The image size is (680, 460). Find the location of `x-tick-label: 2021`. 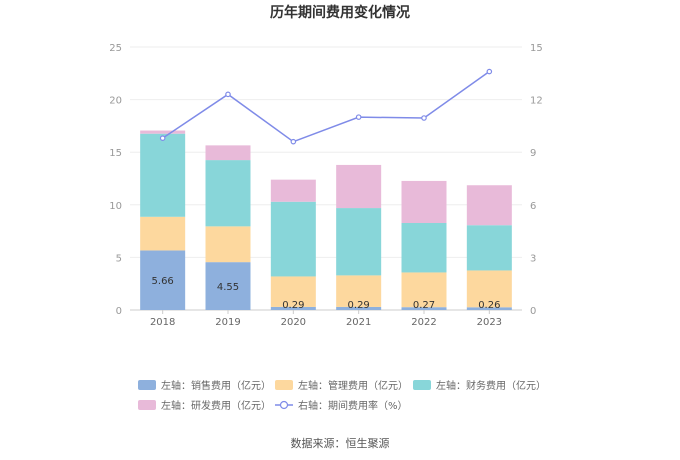

x-tick-label: 2021 is located at coordinates (358, 322).